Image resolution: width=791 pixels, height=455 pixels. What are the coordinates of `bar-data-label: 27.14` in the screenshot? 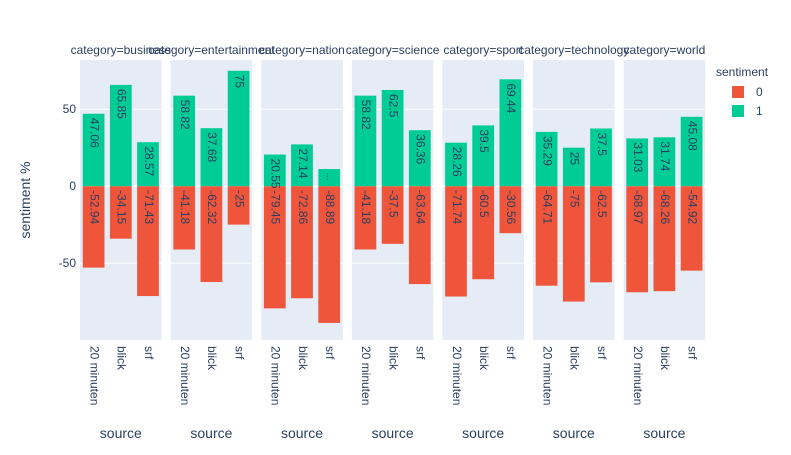 It's located at (303, 163).